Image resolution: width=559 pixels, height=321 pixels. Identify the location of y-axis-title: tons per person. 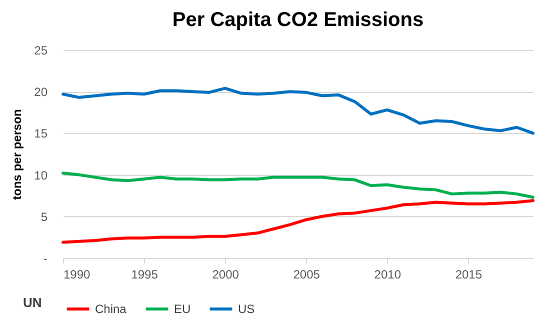
(17, 154).